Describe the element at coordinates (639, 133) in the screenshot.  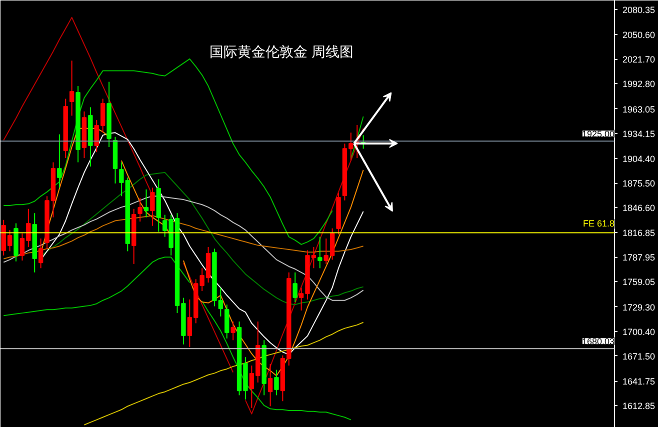
I see `y-tick-label: 1934.15` at that location.